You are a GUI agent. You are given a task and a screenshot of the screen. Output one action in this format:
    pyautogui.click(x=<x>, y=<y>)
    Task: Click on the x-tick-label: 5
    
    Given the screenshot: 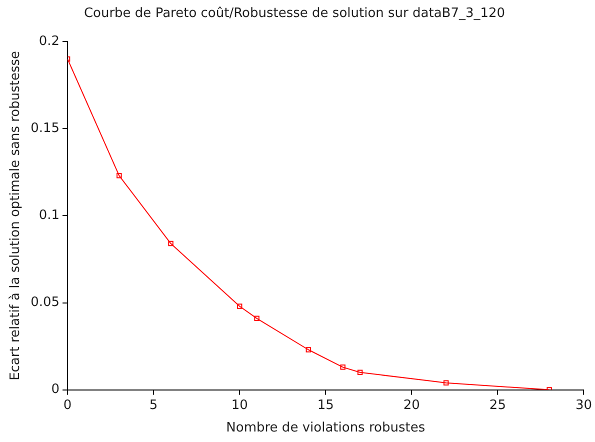 What is the action you would take?
    pyautogui.click(x=153, y=405)
    